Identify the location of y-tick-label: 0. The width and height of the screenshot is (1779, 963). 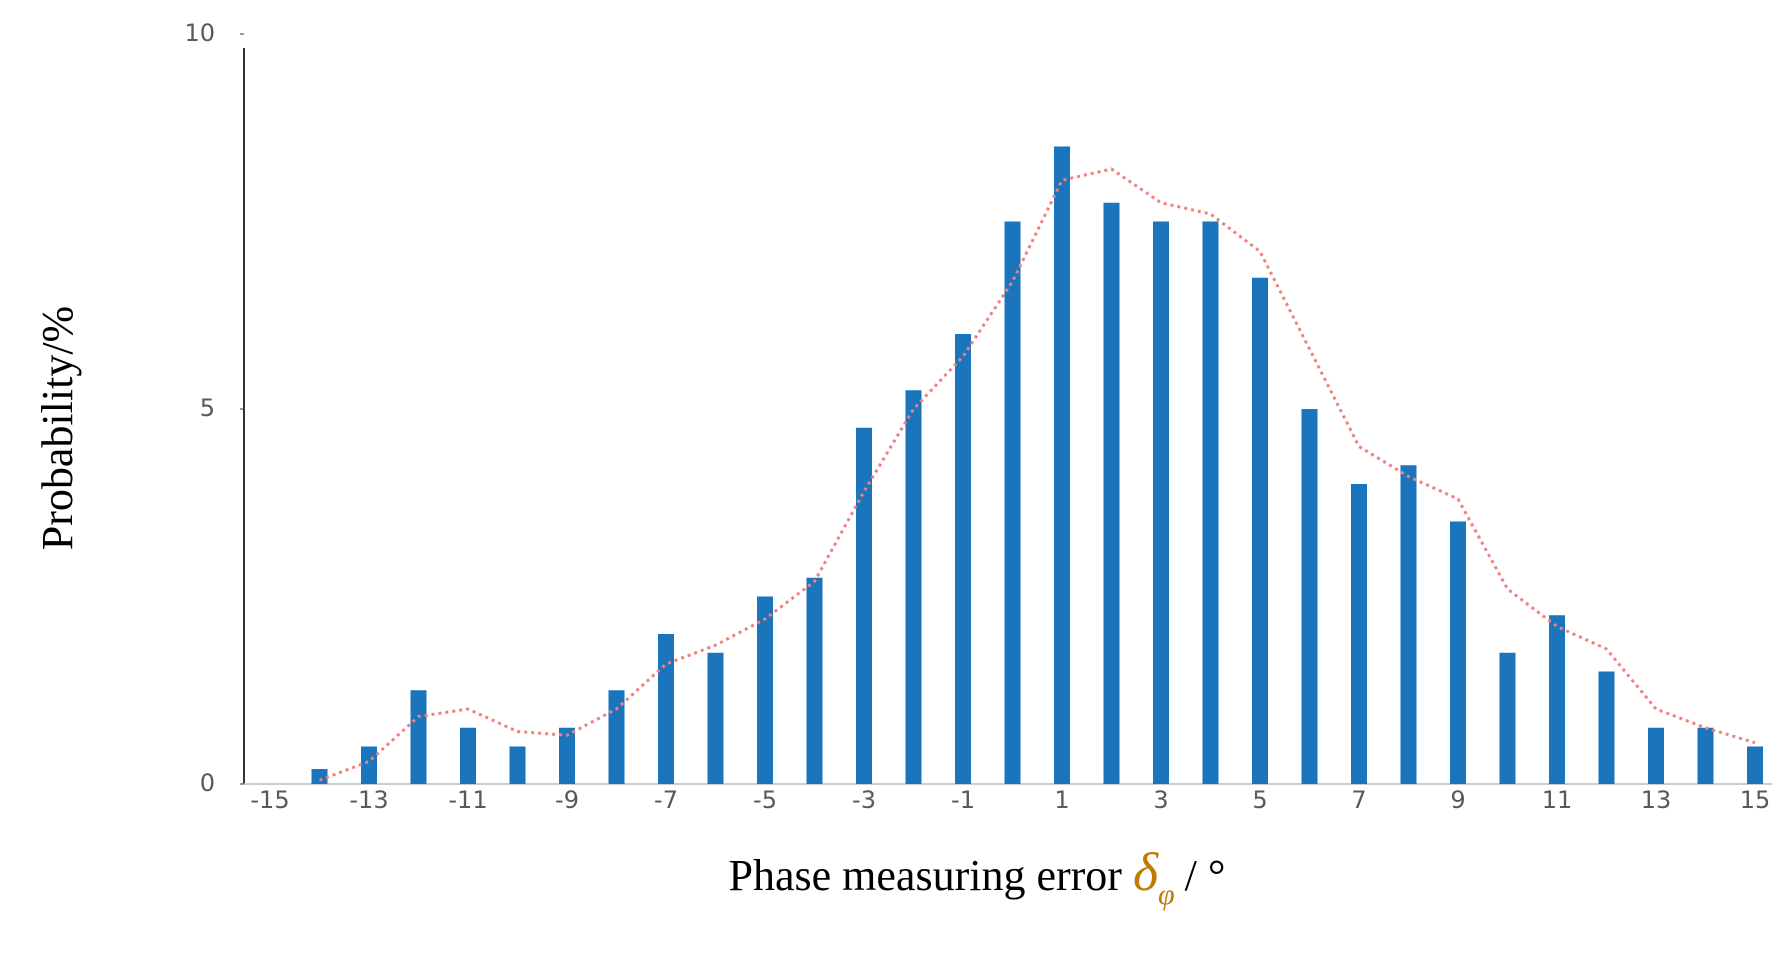
(207, 783).